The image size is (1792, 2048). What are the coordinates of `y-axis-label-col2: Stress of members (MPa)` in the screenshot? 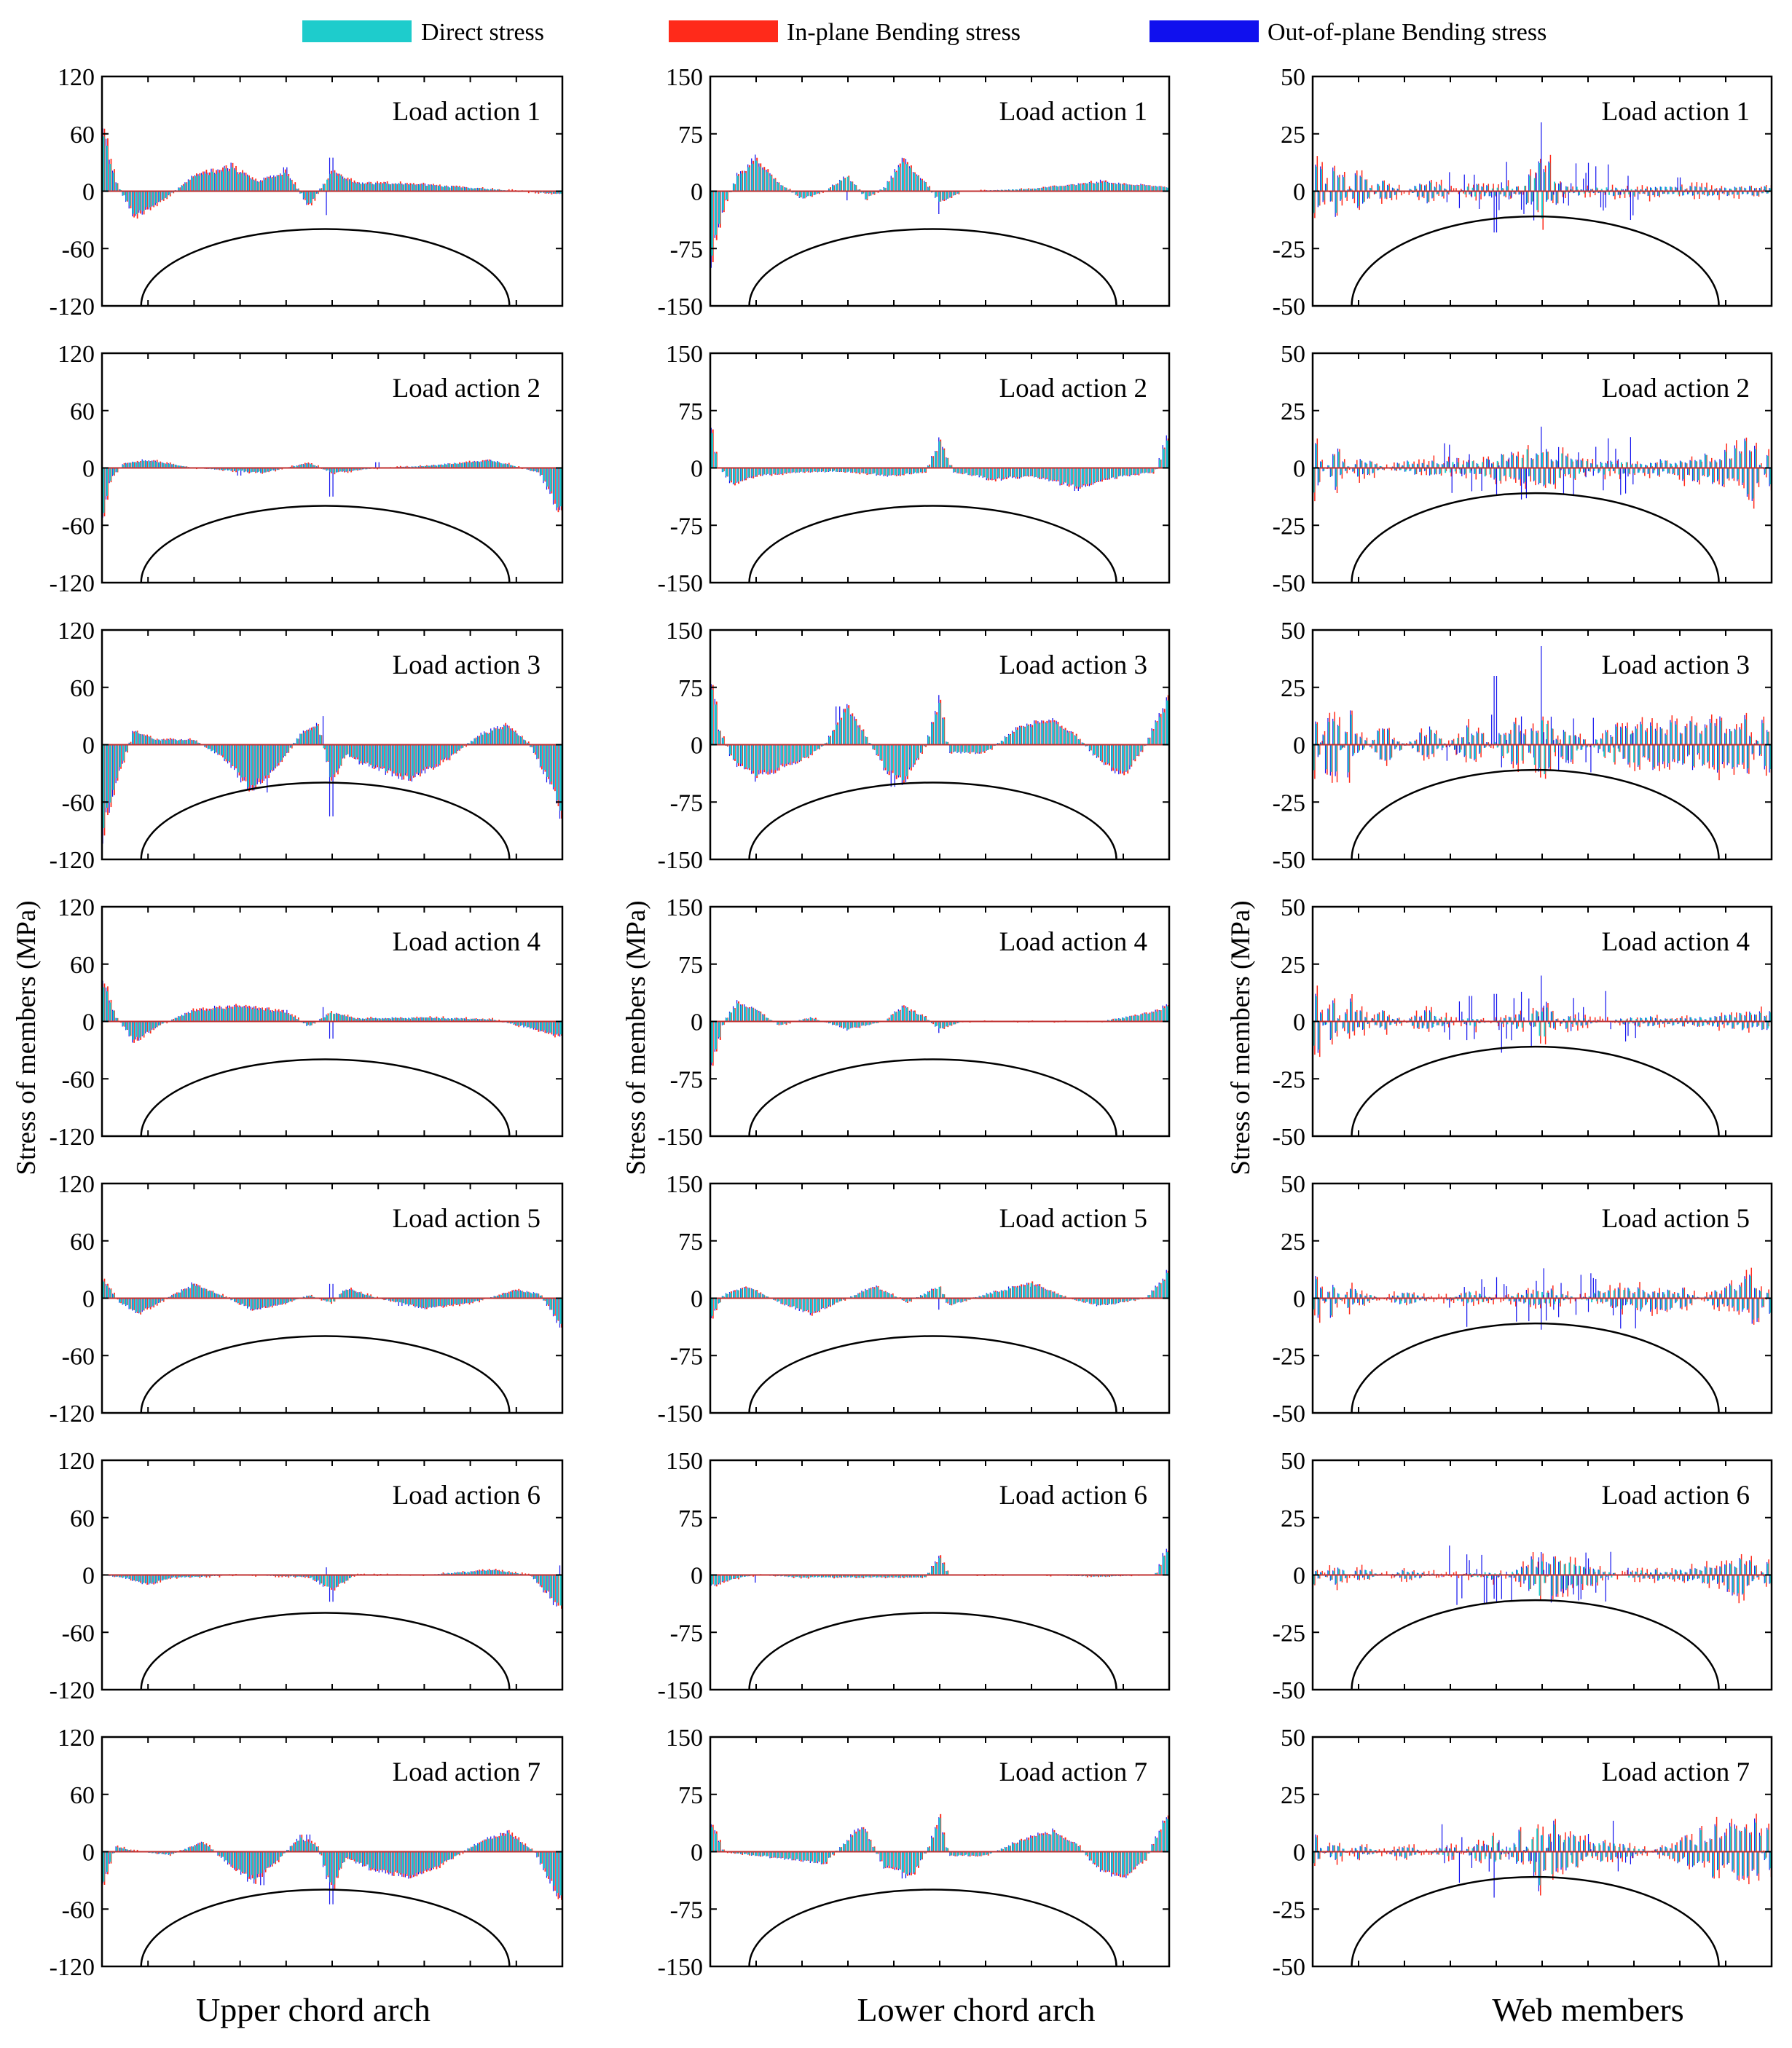 It's located at (636, 1037).